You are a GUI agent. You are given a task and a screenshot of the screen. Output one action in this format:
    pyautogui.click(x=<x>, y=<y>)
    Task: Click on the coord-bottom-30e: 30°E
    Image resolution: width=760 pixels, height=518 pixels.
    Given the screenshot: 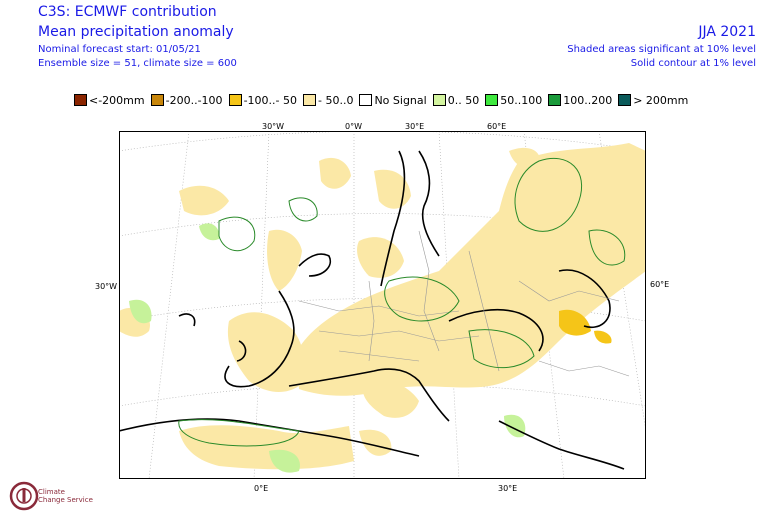 What is the action you would take?
    pyautogui.click(x=508, y=488)
    